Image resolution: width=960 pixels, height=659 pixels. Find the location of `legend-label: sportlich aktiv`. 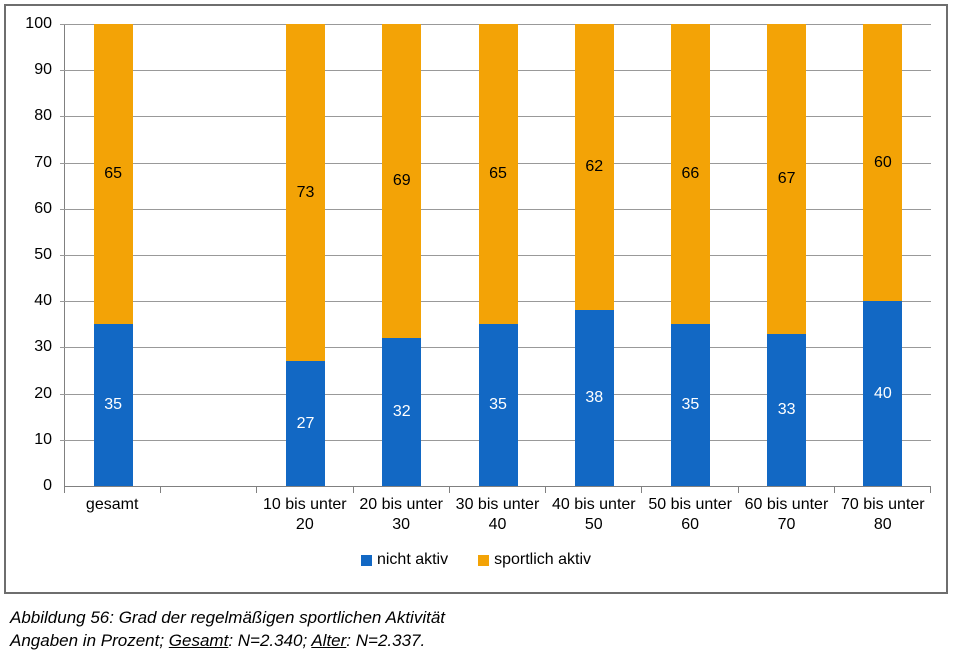

legend-label: sportlich aktiv is located at coordinates (543, 559).